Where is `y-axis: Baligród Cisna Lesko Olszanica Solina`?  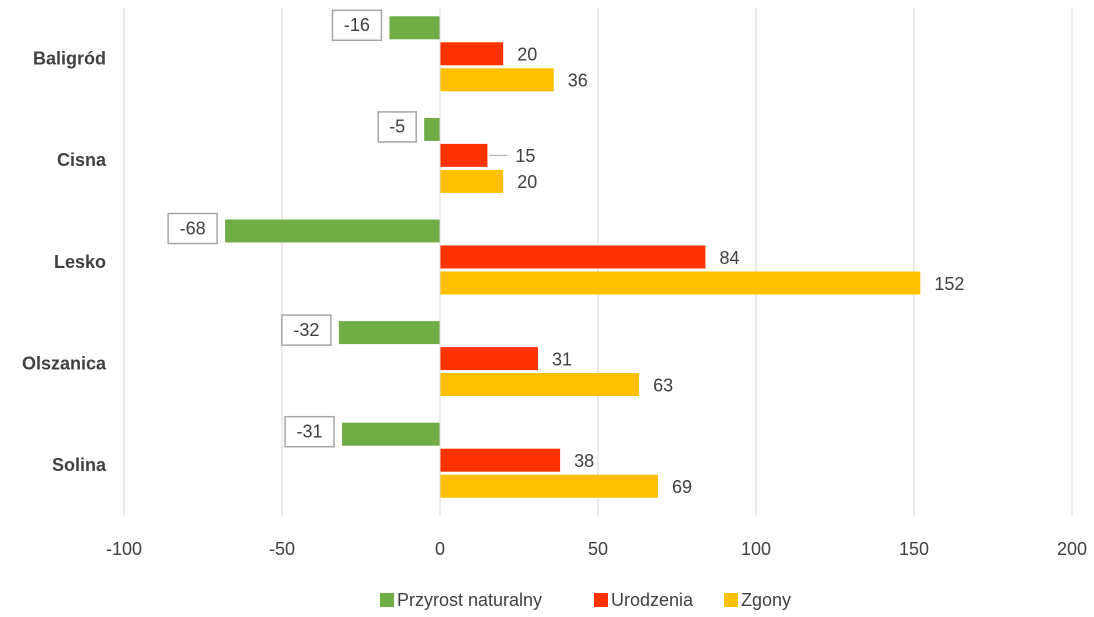
y-axis: Baligród Cisna Lesko Olszanica Solina is located at coordinates (64, 262).